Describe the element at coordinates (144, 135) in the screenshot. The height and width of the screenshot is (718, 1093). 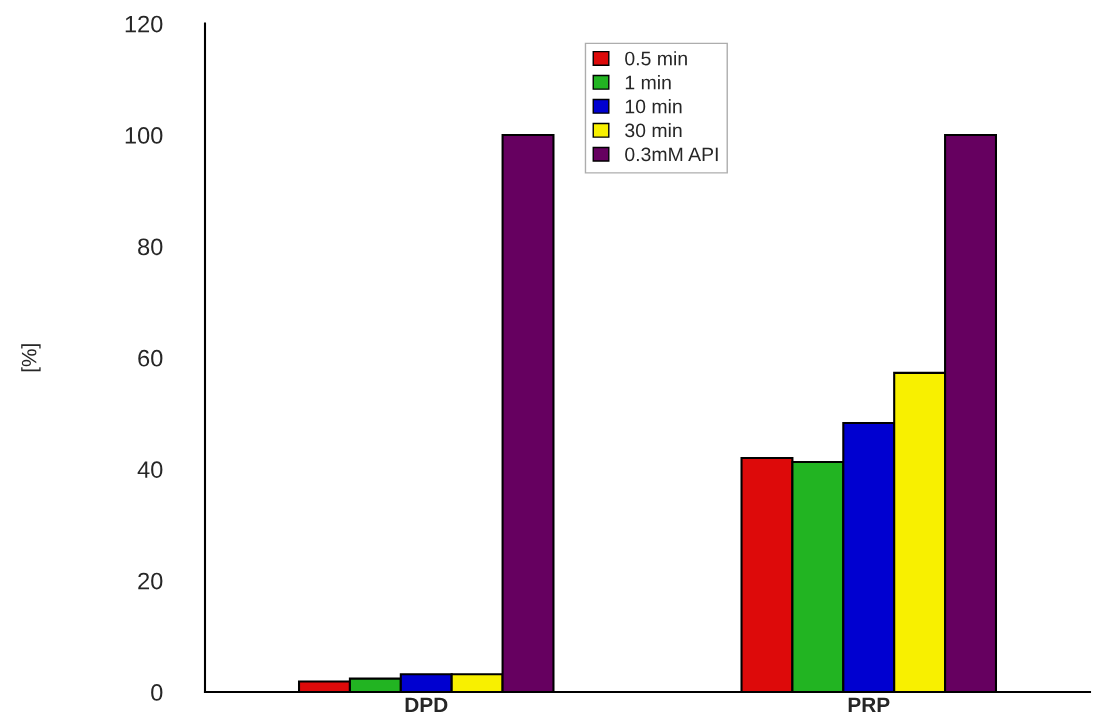
I see `y-tick-label: 100` at that location.